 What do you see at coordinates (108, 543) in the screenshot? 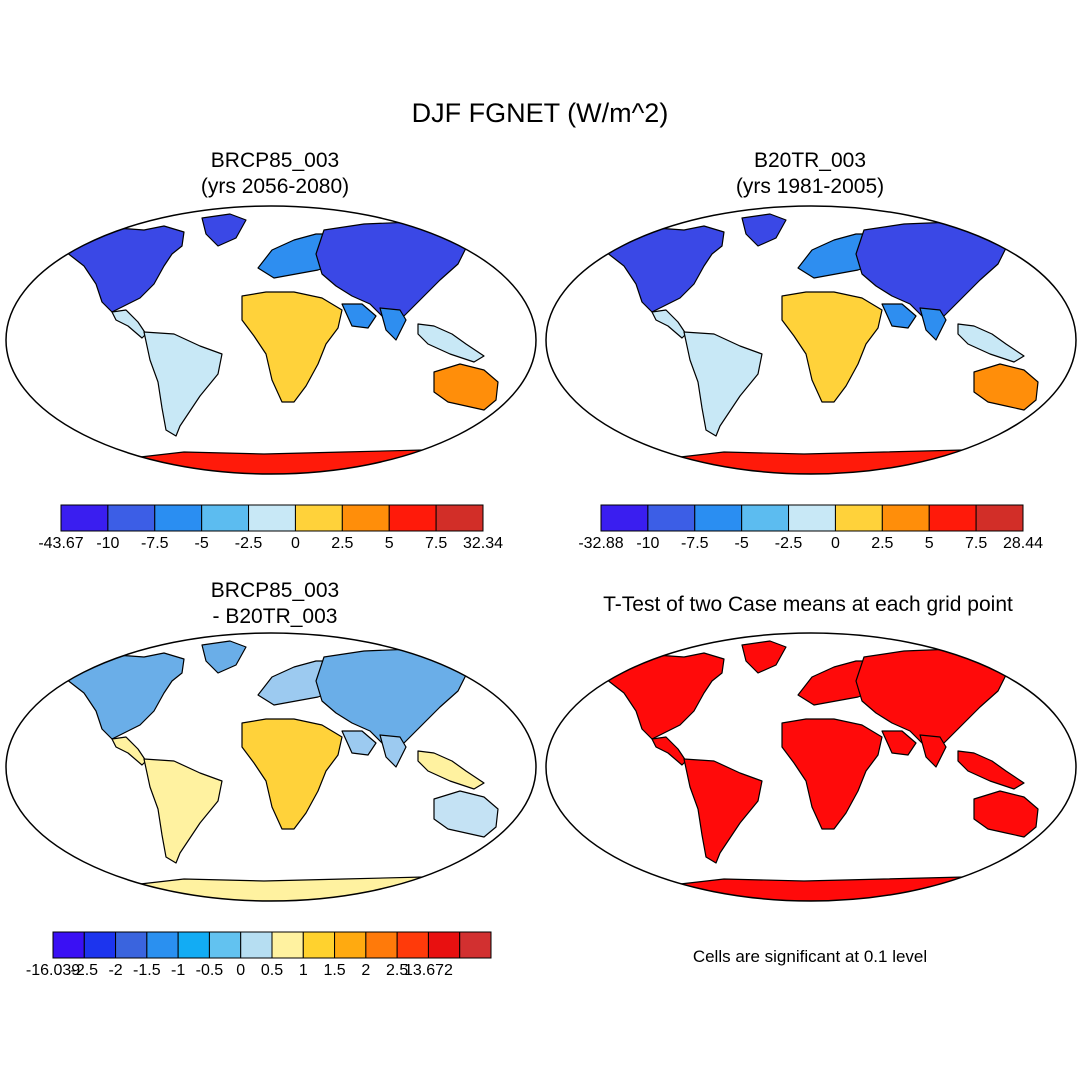
I see `colorbar-label: -10` at bounding box center [108, 543].